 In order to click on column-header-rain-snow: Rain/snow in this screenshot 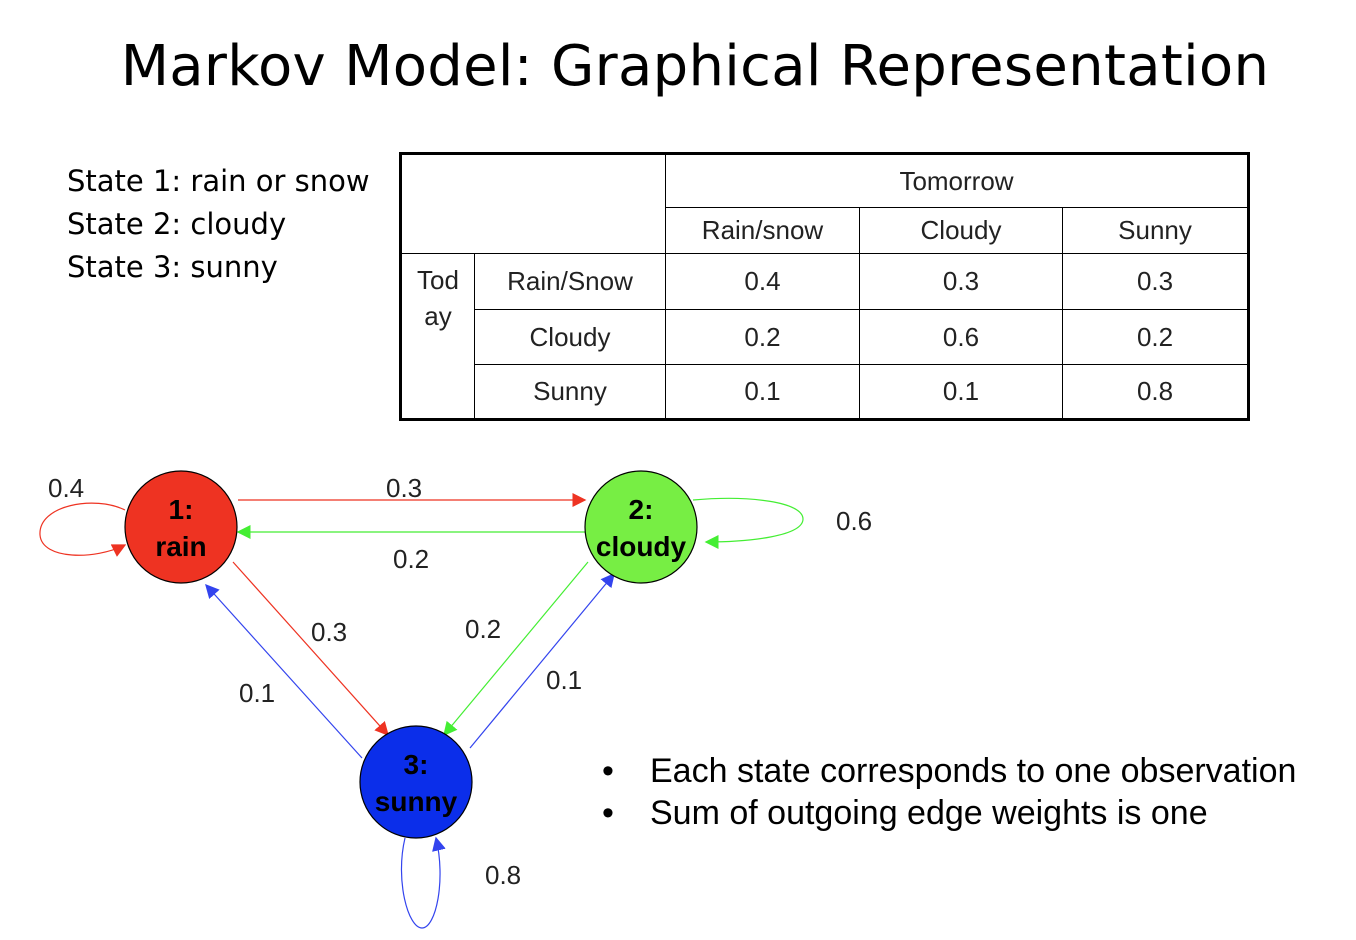, I will do `click(762, 230)`.